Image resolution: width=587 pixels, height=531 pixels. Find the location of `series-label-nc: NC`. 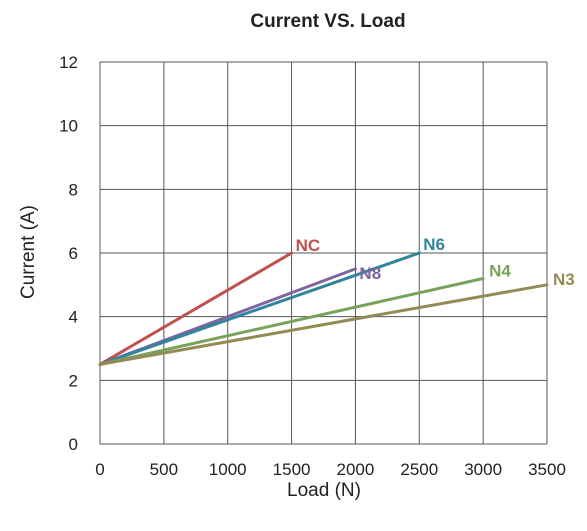

series-label-nc: NC is located at coordinates (308, 245).